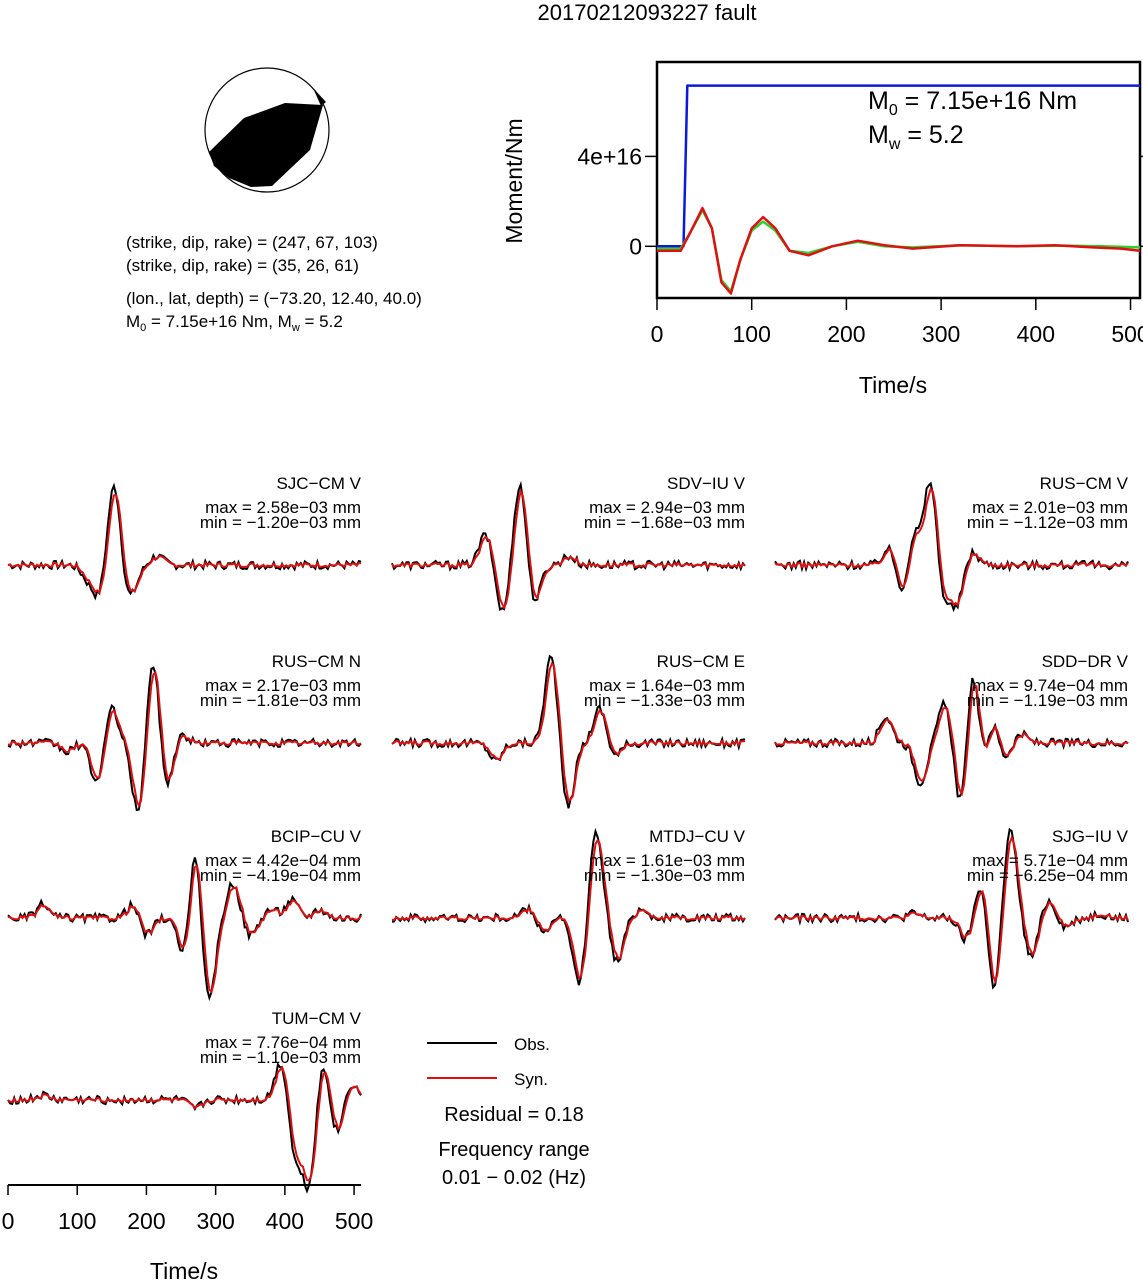  What do you see at coordinates (1127, 334) in the screenshot?
I see `moment-x-tick-label: 500` at bounding box center [1127, 334].